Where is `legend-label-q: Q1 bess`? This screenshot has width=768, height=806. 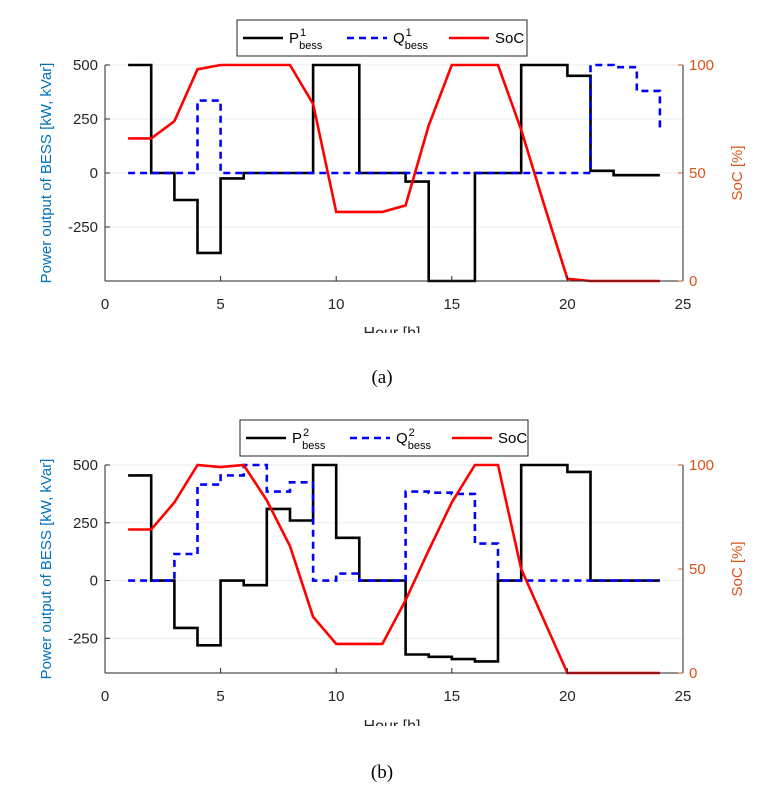 legend-label-q: Q1 bess is located at coordinates (411, 39).